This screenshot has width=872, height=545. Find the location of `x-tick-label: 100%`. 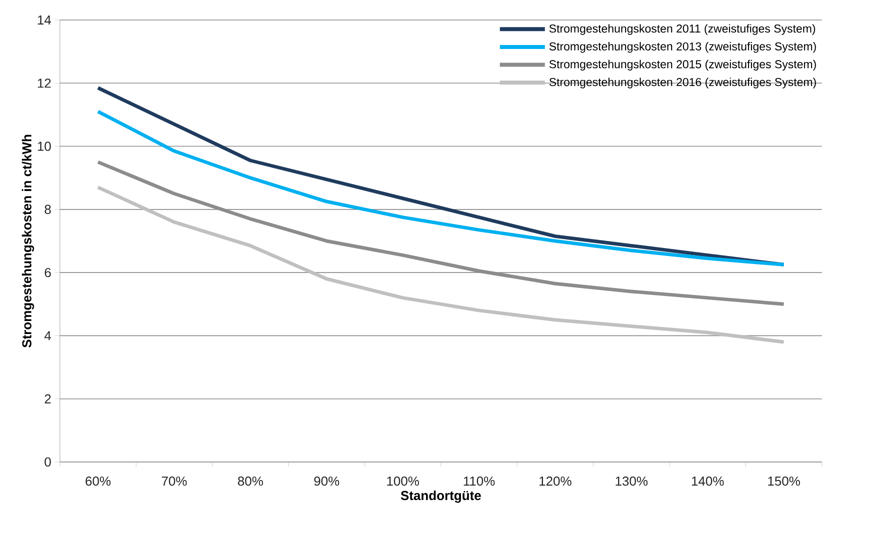

x-tick-label: 100% is located at coordinates (403, 481).